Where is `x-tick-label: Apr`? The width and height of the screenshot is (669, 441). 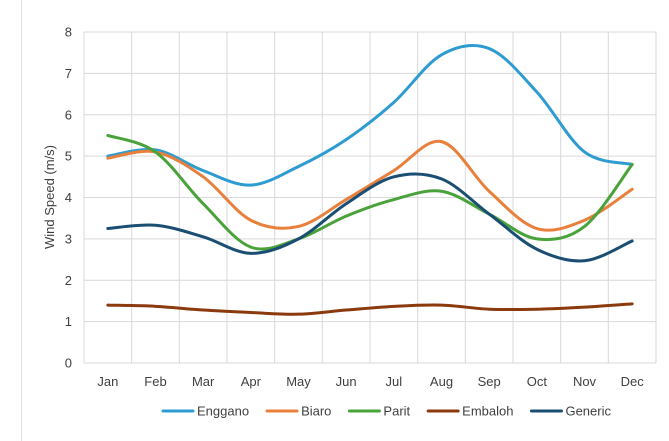 x-tick-label: Apr is located at coordinates (251, 381).